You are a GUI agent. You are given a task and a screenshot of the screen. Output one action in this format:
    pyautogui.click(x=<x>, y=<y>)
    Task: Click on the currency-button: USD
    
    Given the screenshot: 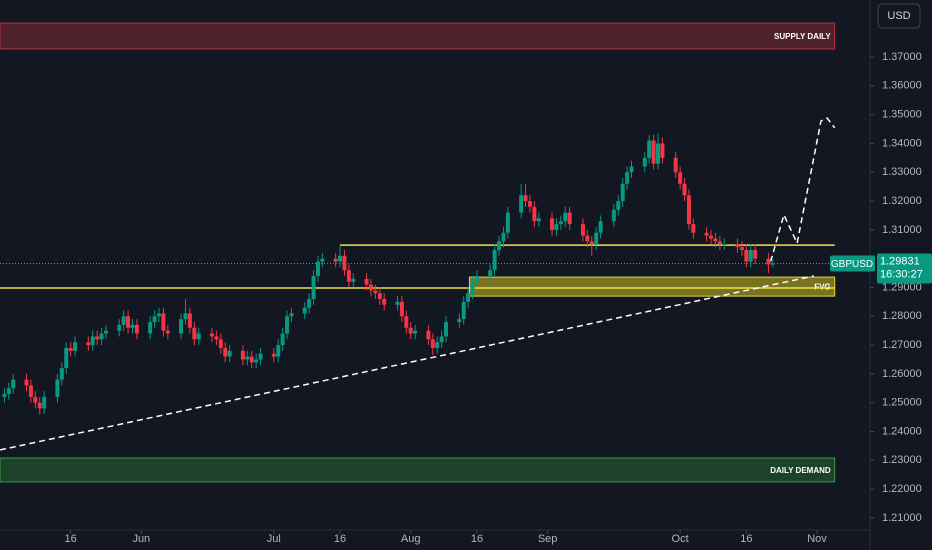 What is the action you would take?
    pyautogui.click(x=899, y=16)
    